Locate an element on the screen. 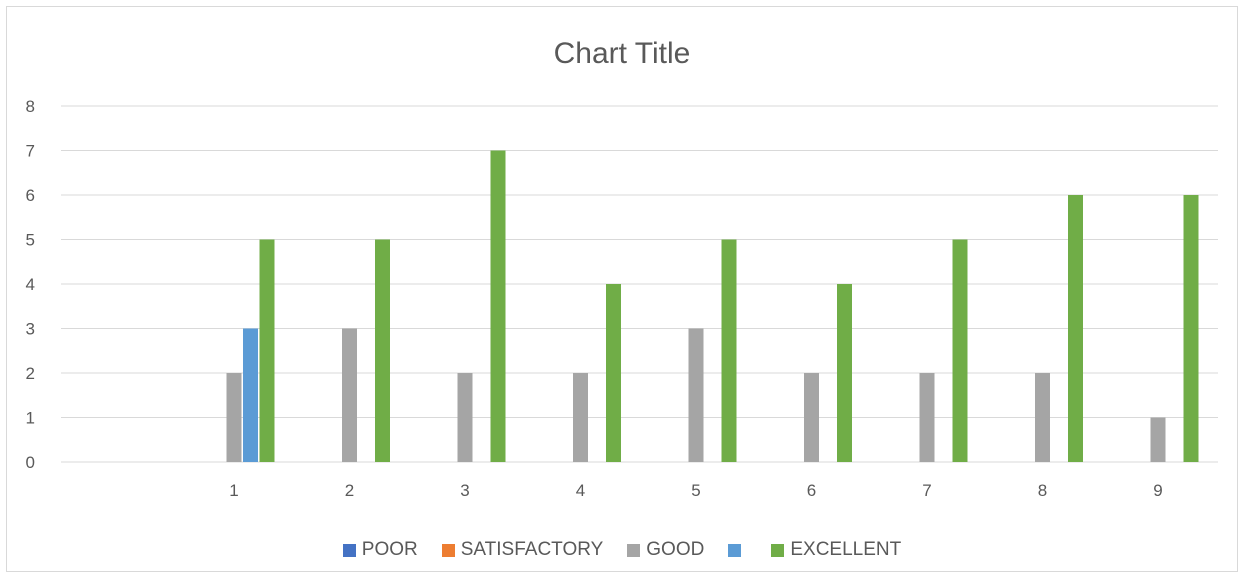 This screenshot has width=1244, height=578. legend-item: POOR is located at coordinates (380, 550).